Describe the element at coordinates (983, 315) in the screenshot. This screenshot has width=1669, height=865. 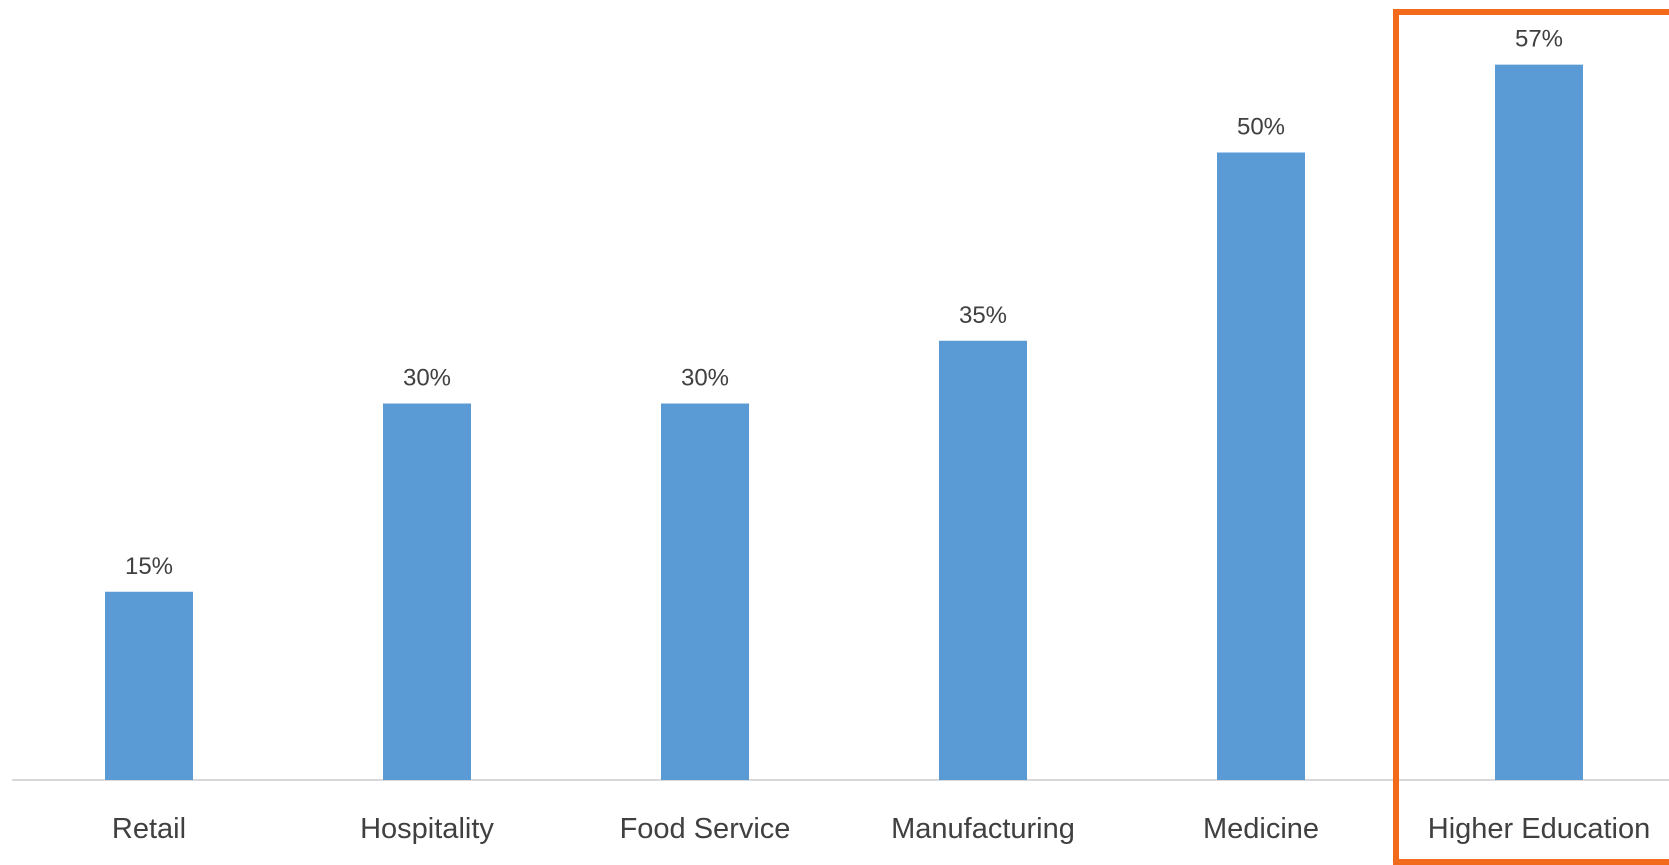
I see `data-label-manufacturing: 35%` at that location.